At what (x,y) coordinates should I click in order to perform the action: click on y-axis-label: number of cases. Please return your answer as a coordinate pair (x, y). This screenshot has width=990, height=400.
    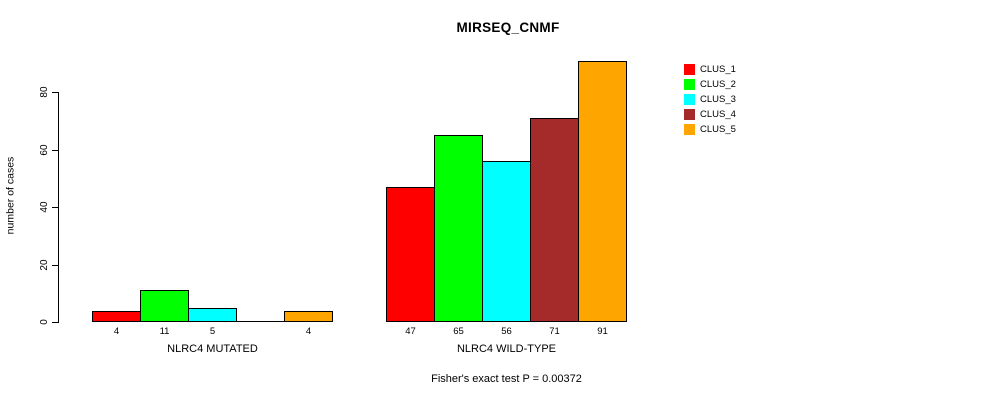
    Looking at the image, I should click on (10, 195).